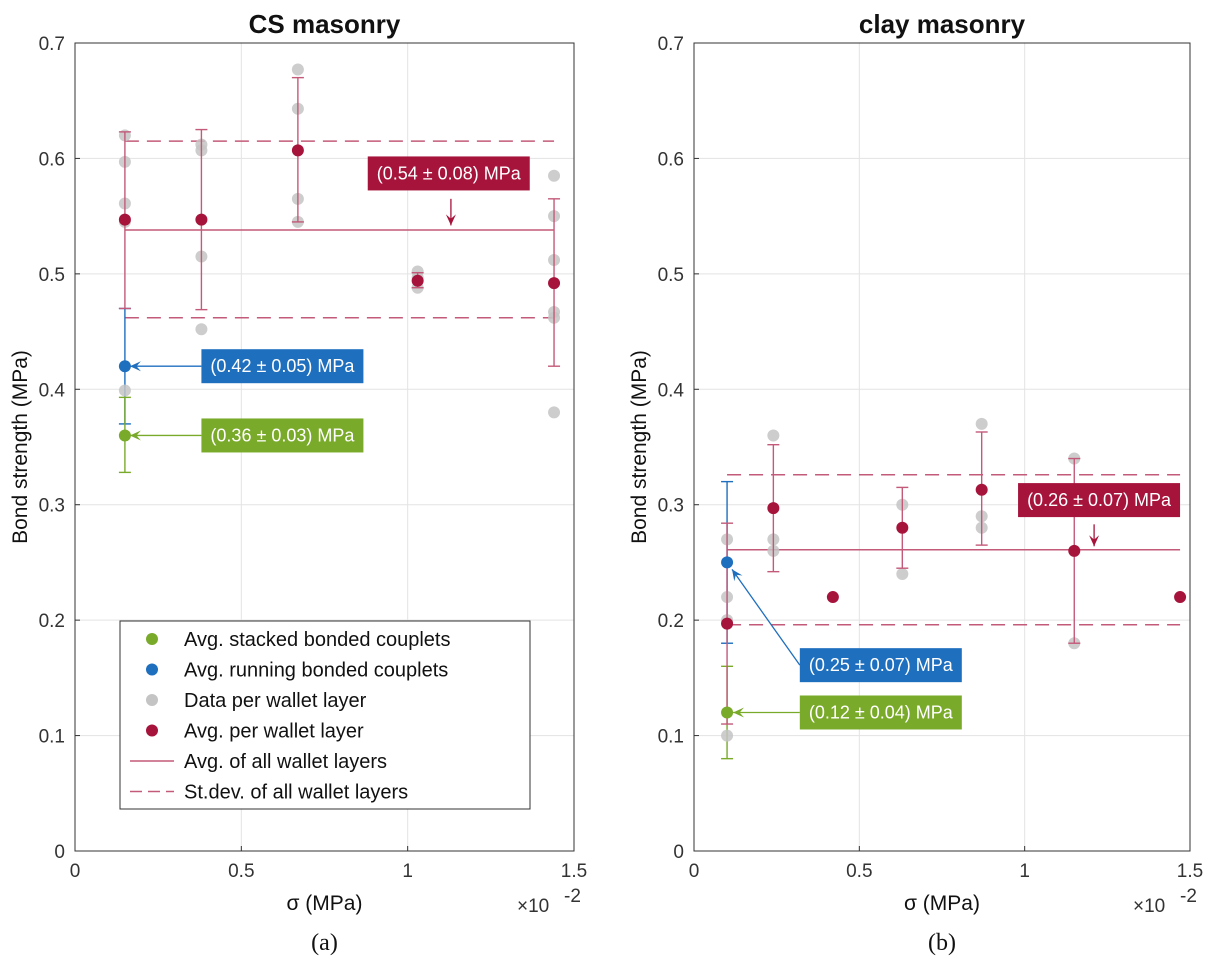  What do you see at coordinates (324, 943) in the screenshot?
I see `panel-caption: (a)` at bounding box center [324, 943].